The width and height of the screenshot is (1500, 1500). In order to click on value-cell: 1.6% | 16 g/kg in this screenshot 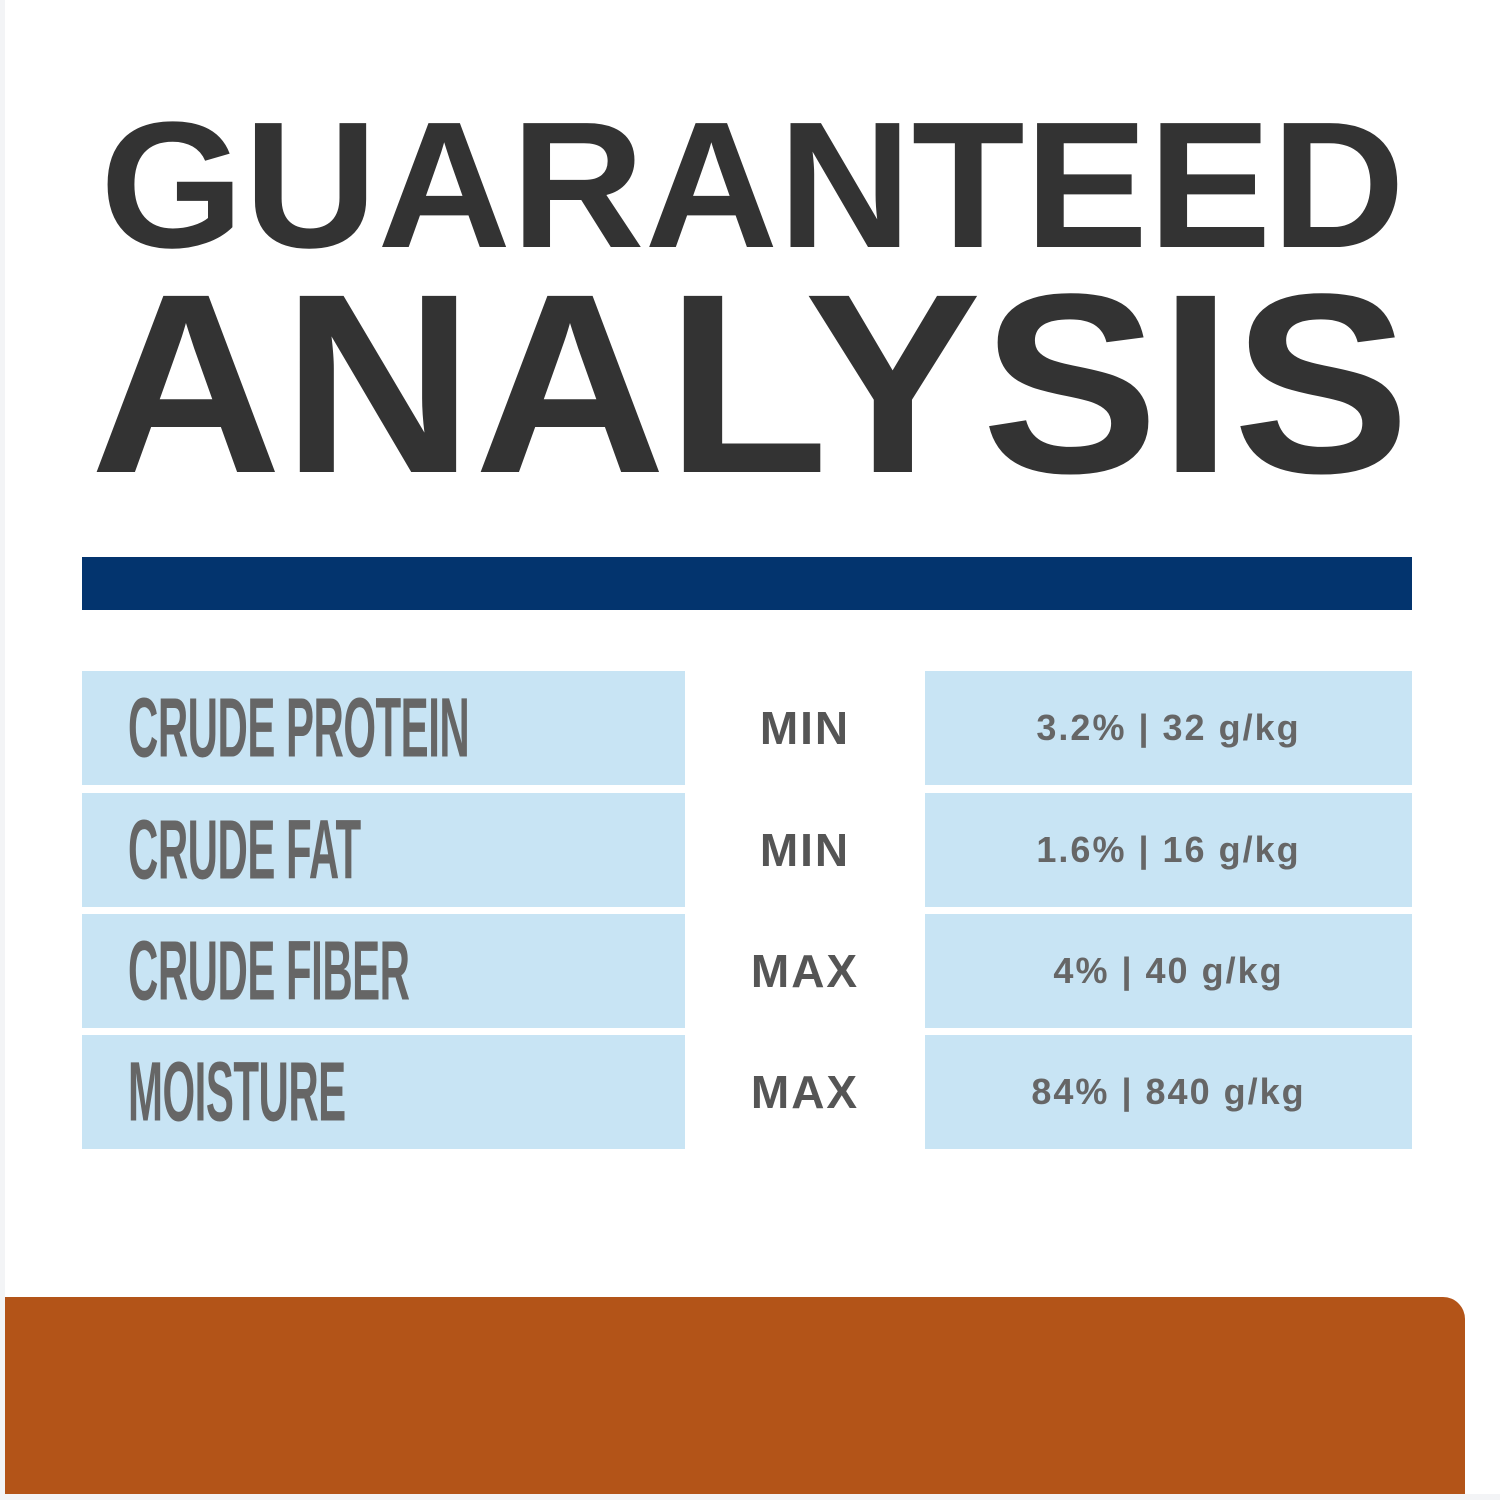, I will do `click(1168, 850)`.